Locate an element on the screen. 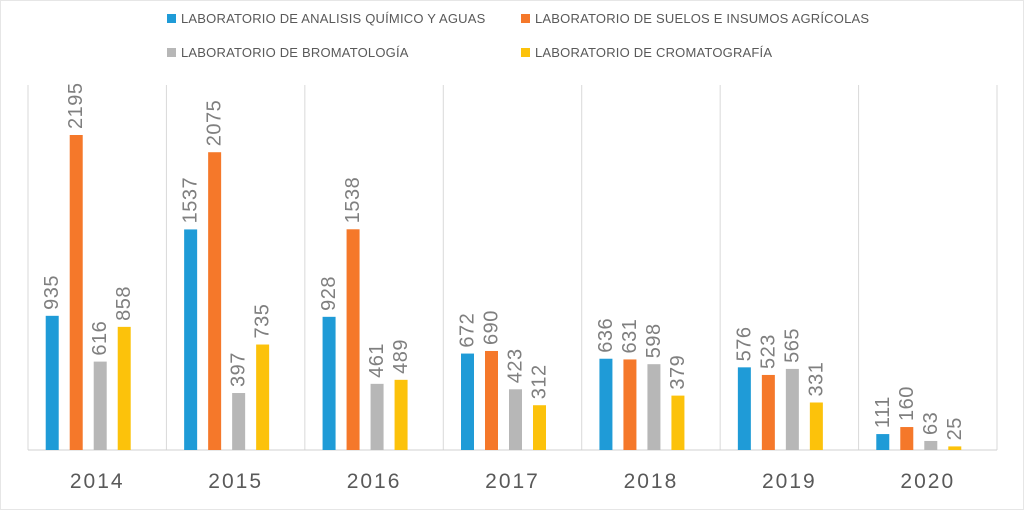 The width and height of the screenshot is (1024, 510). data-label: 331 is located at coordinates (816, 379).